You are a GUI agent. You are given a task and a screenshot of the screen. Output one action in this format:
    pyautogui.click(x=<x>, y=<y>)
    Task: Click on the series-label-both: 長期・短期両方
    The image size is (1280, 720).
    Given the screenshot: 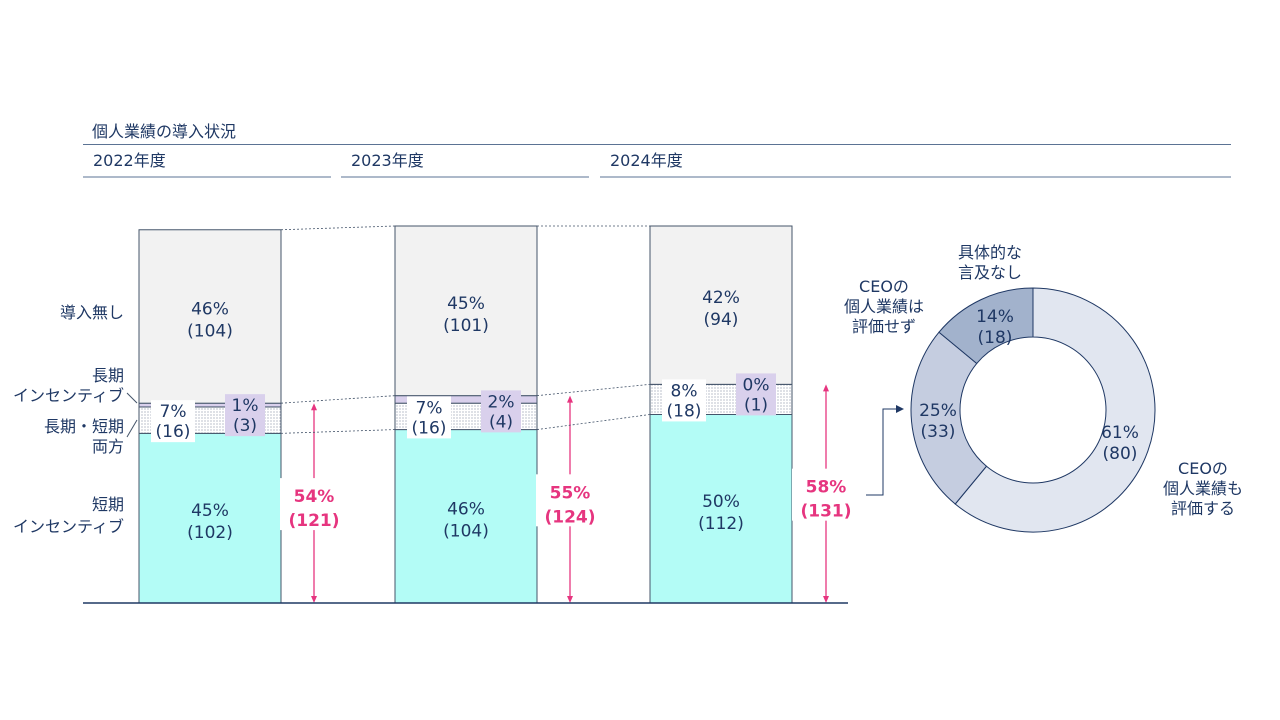 What is the action you would take?
    pyautogui.click(x=84, y=436)
    